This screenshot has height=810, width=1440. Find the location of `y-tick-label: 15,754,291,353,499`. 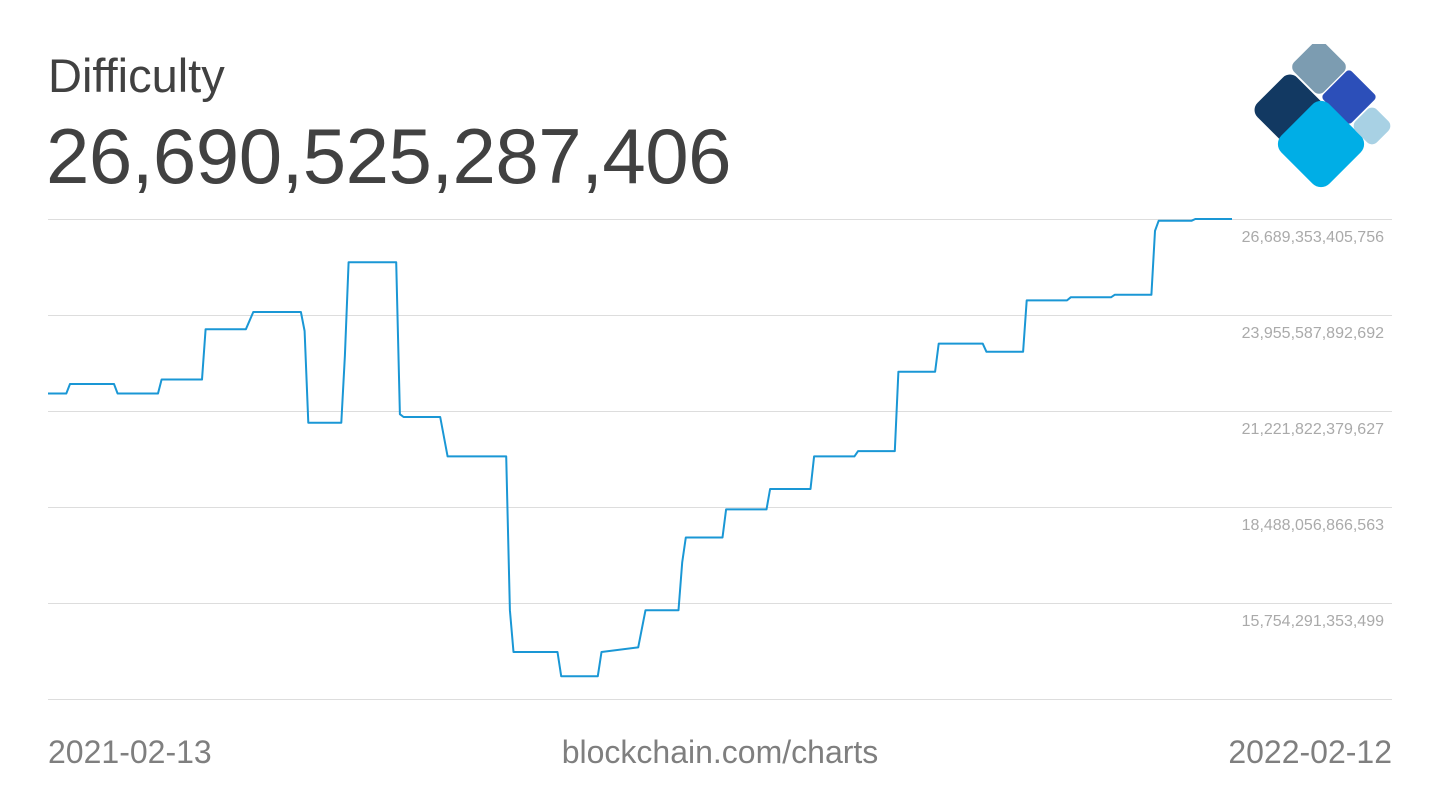

y-tick-label: 15,754,291,353,499 is located at coordinates (1313, 621).